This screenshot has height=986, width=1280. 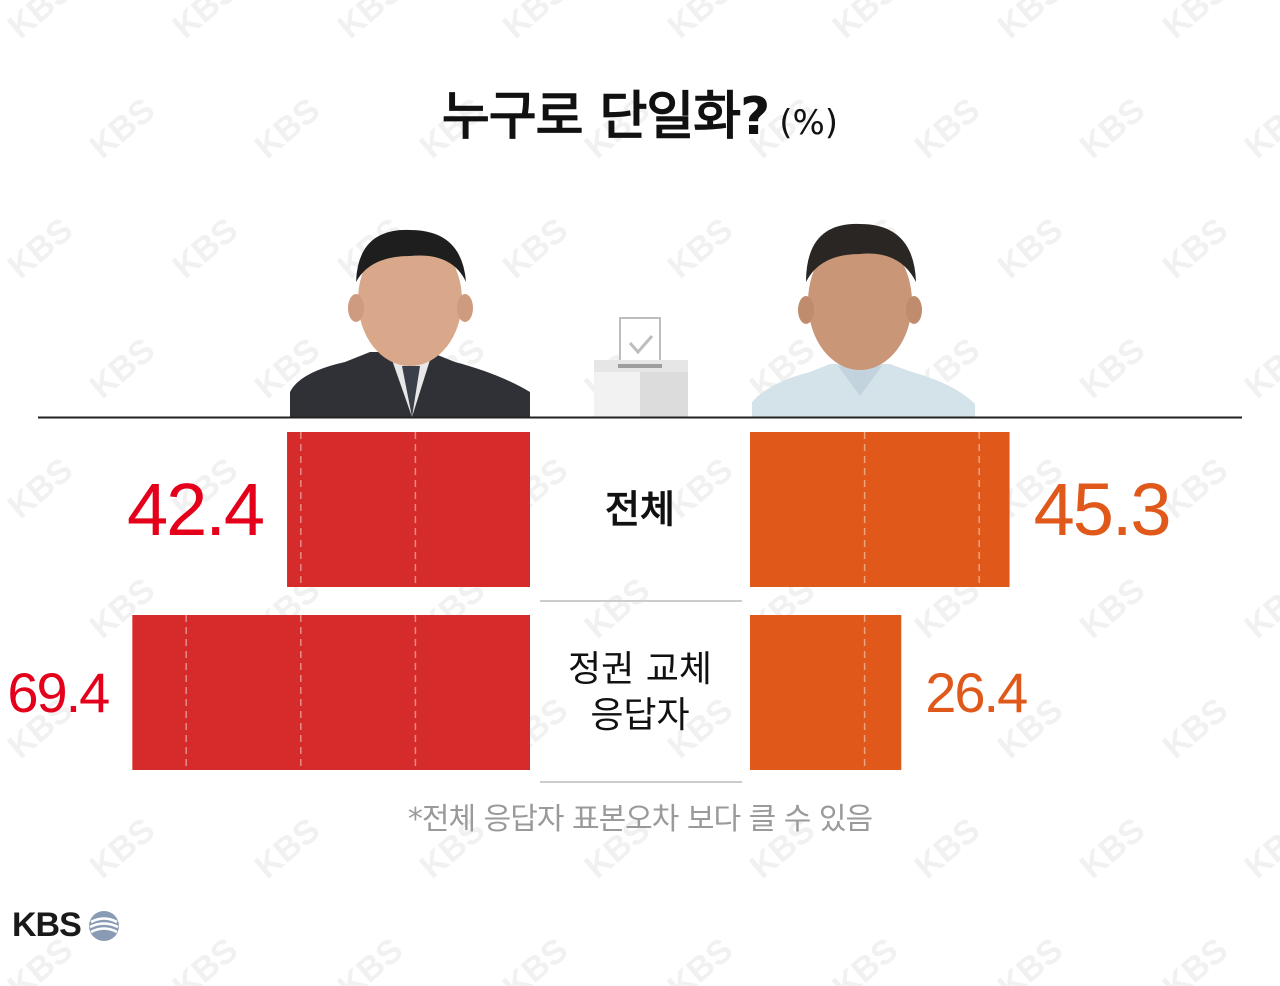 I want to click on chart-title-block: 누구로 단일화? (%), so click(x=640, y=111).